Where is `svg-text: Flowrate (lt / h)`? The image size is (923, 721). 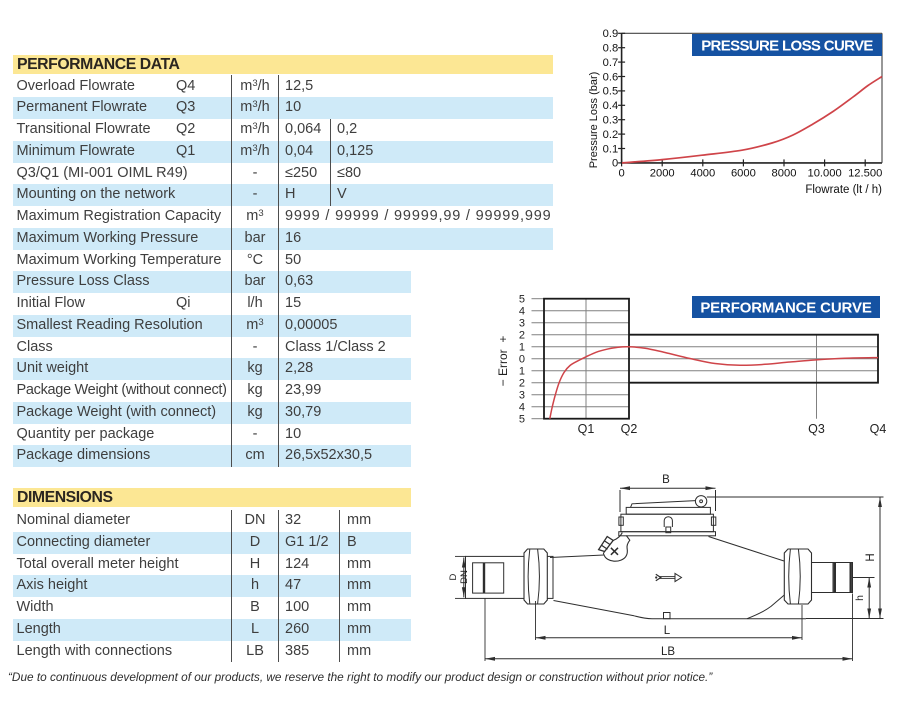 svg-text: Flowrate (lt / h) is located at coordinates (843, 190).